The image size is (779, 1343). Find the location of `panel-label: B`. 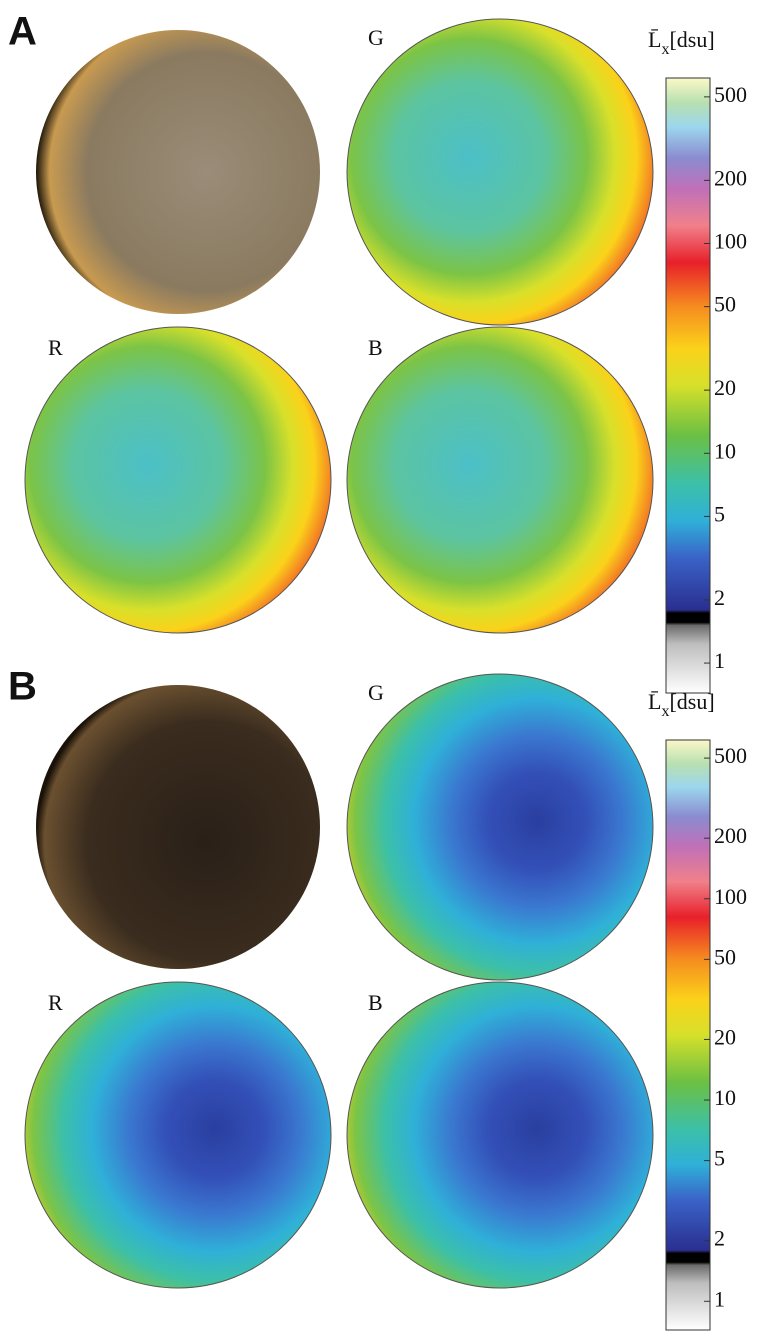

panel-label: B is located at coordinates (22, 687).